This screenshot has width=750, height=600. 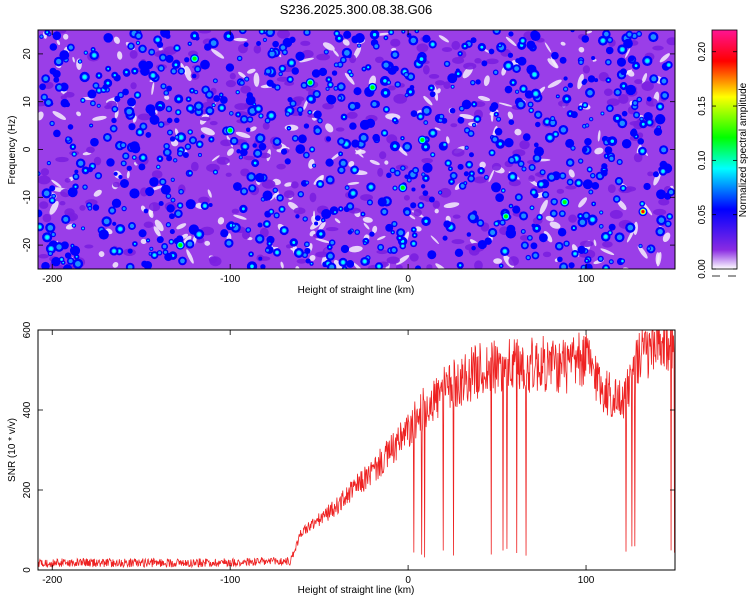 I want to click on spectrogram-y-tick-label: -20, so click(x=27, y=244).